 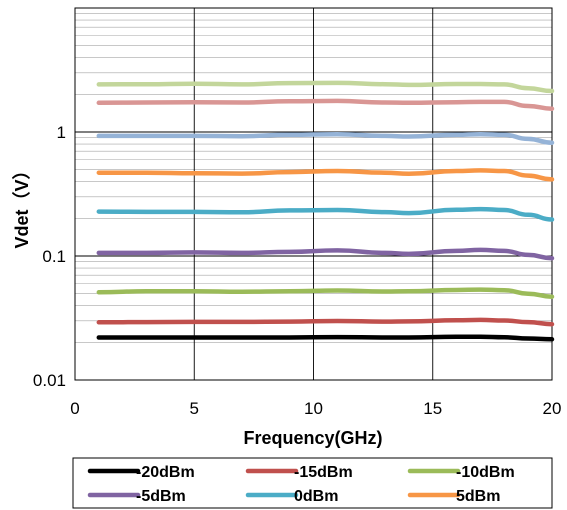 What do you see at coordinates (485, 472) in the screenshot?
I see `legend-label: -10dBm` at bounding box center [485, 472].